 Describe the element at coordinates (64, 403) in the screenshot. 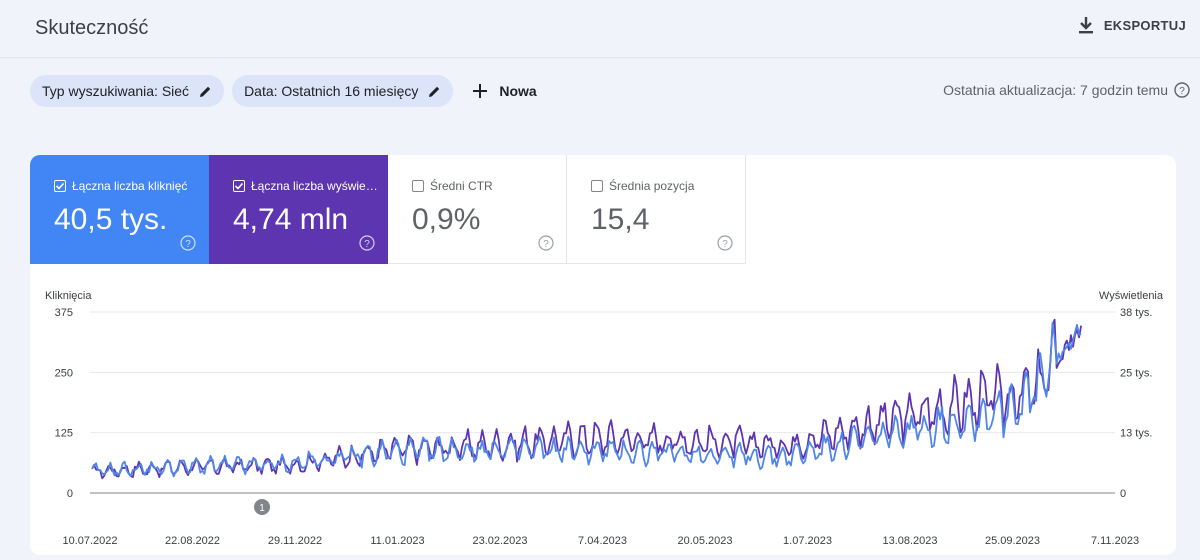

I see `y-left-ticks: 375 250 125 0` at that location.